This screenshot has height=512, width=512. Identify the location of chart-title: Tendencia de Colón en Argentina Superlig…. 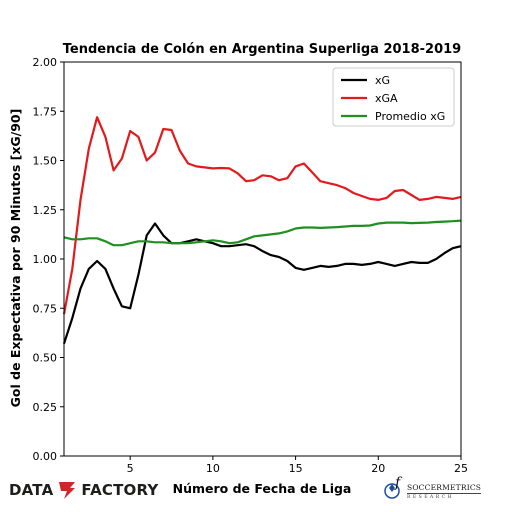
(262, 49).